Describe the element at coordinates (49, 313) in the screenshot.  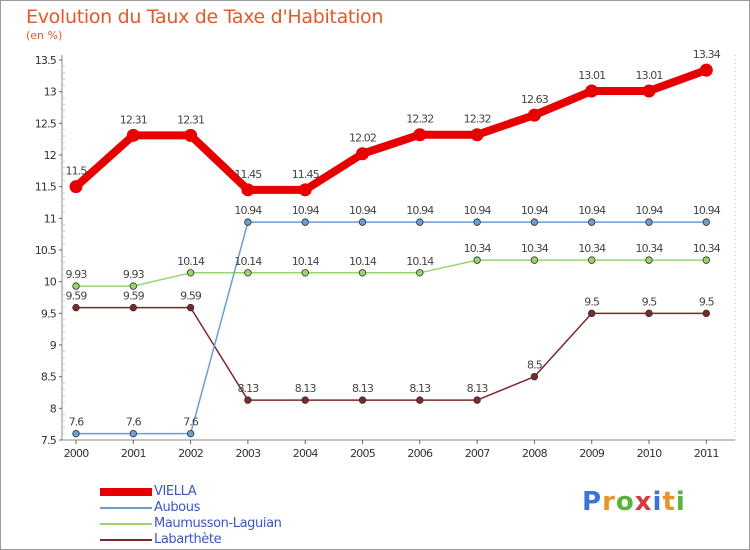
I see `y-tick-label: 9.5` at that location.